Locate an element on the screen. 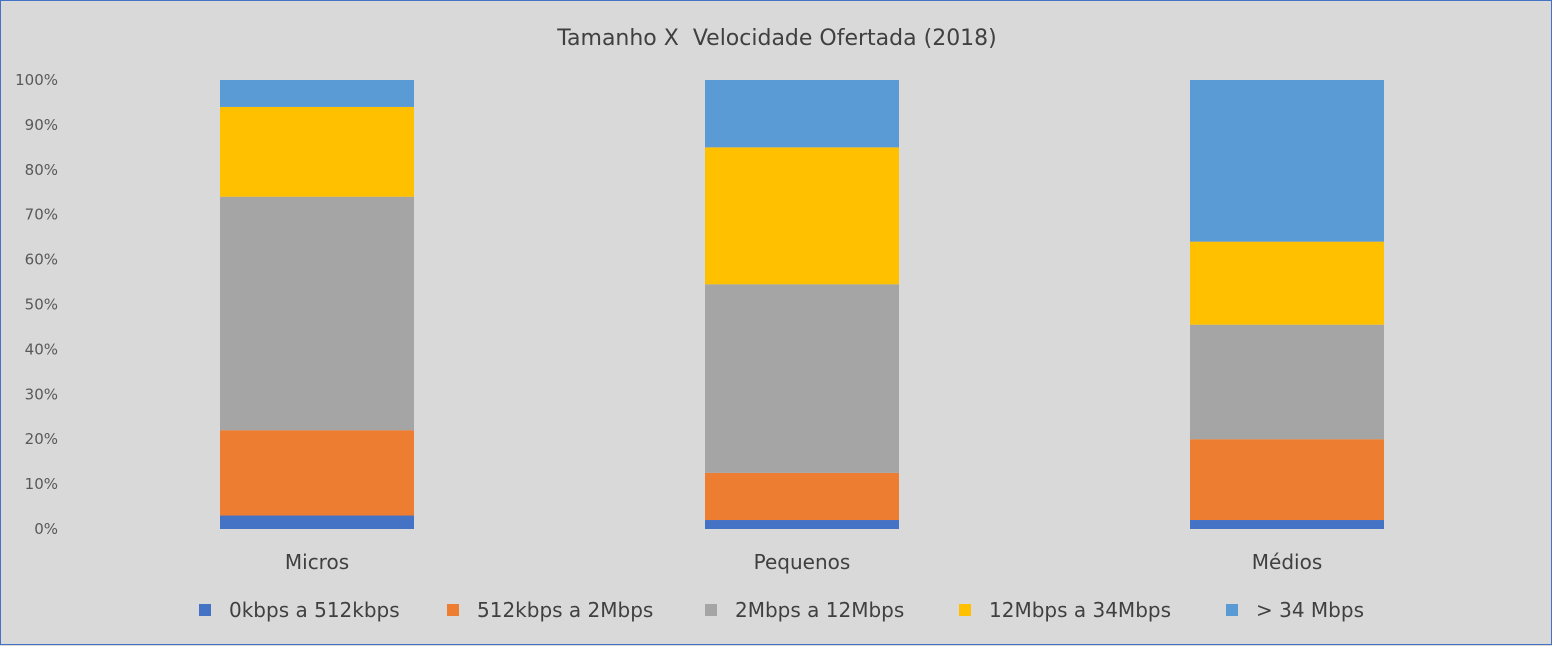 Image resolution: width=1552 pixels, height=646 pixels. y-tick-label: 50% is located at coordinates (41, 305).